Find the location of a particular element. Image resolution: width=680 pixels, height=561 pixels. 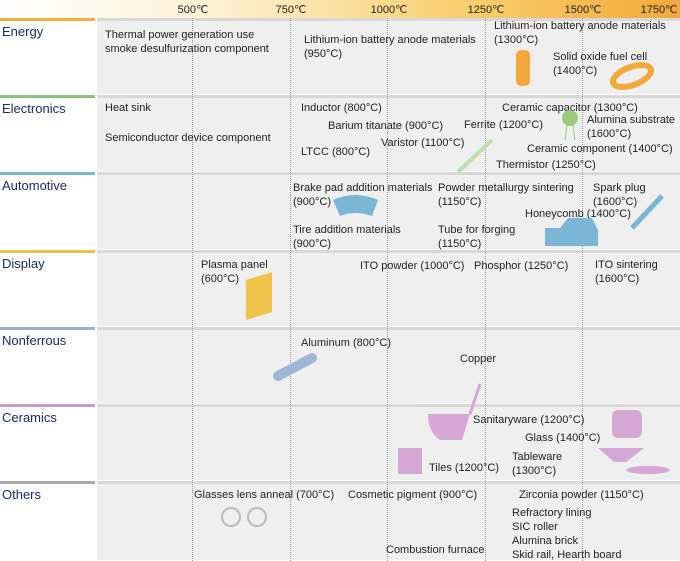

row-label: Display is located at coordinates (23, 263).